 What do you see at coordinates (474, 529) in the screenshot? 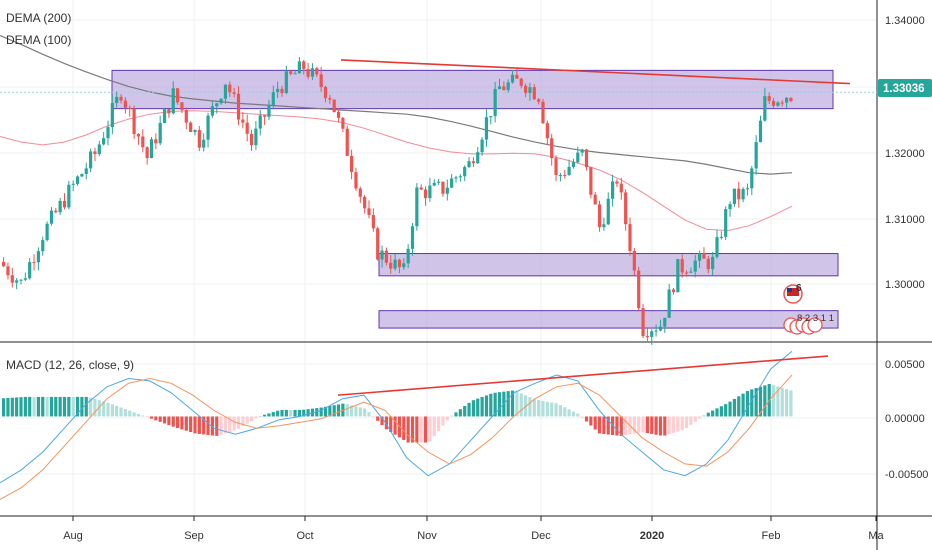
I see `time-axis: Aug Sep Oct Nov Dec 2020 Feb Ma` at bounding box center [474, 529].